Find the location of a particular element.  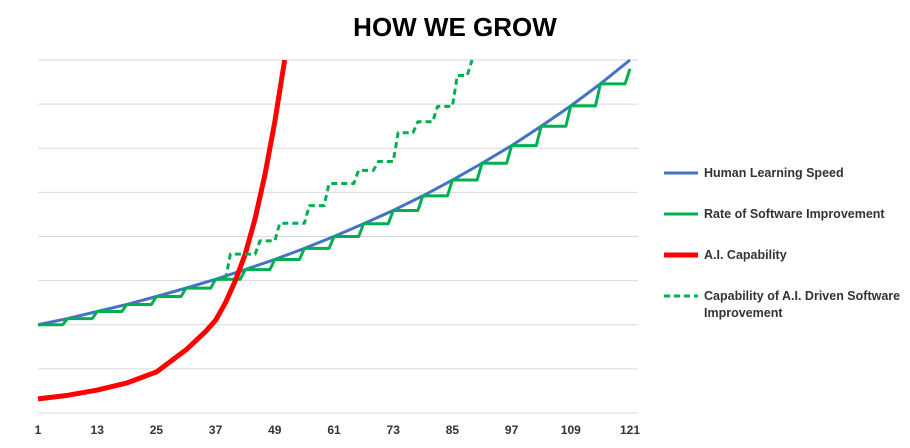

x-tick-label: 25 is located at coordinates (157, 430).